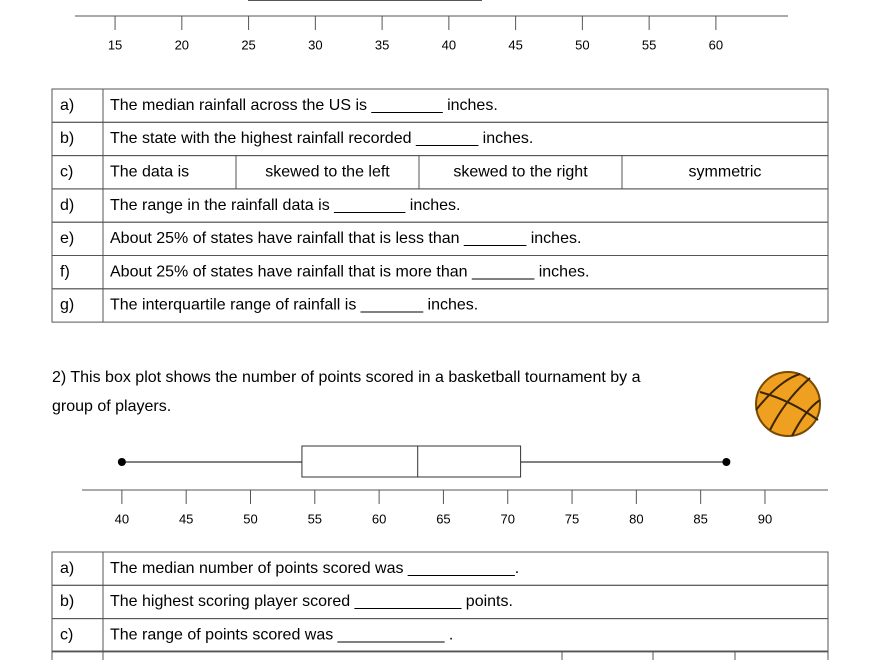  I want to click on tick-label: 75, so click(572, 518).